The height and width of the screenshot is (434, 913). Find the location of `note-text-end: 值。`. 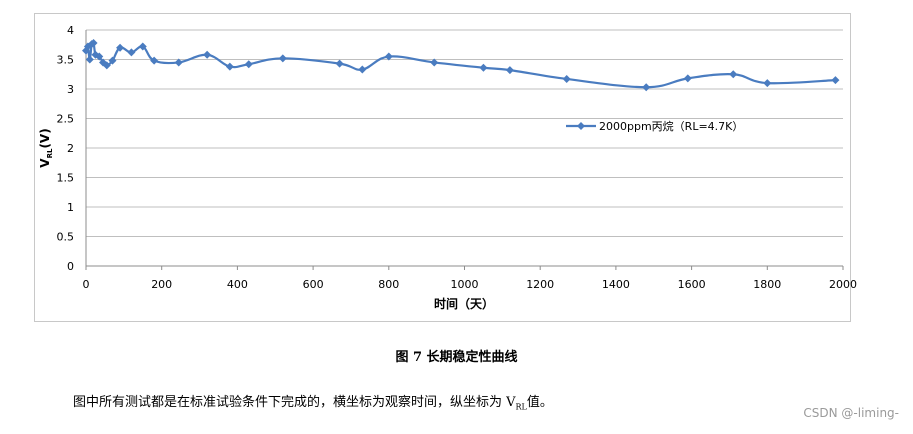

note-text-end: 值。 is located at coordinates (539, 402).